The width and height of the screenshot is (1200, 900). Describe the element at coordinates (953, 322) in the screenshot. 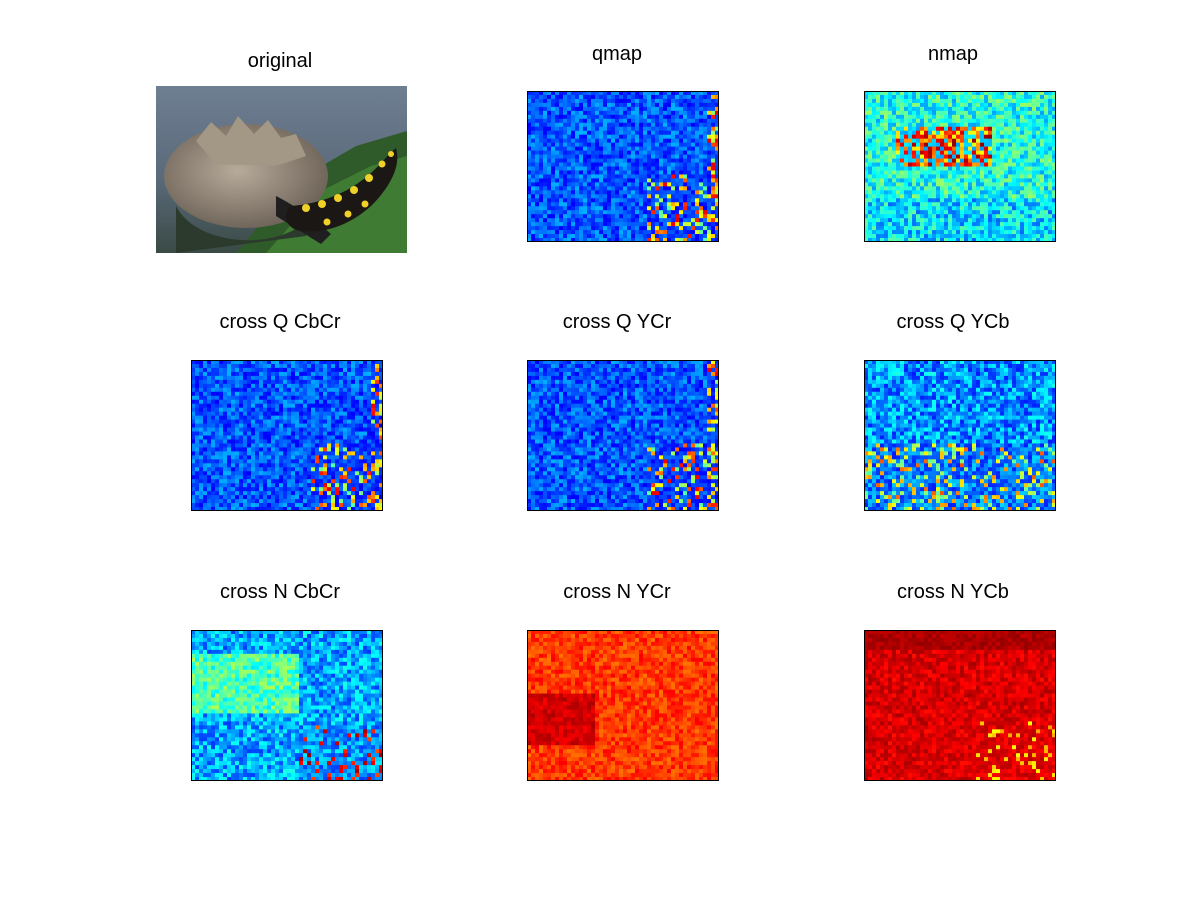

I see `panel-title-cross-q-ycb: cross Q YCb` at that location.